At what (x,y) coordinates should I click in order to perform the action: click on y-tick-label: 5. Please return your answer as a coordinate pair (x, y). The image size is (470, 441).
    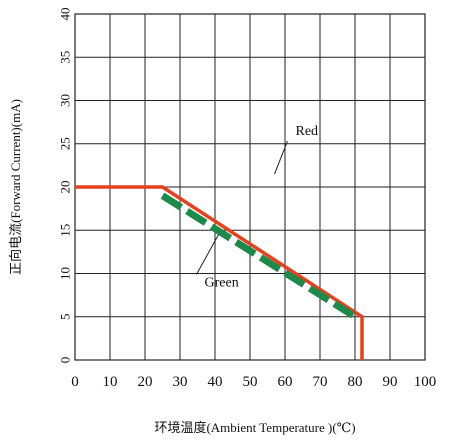
    Looking at the image, I should click on (65, 317).